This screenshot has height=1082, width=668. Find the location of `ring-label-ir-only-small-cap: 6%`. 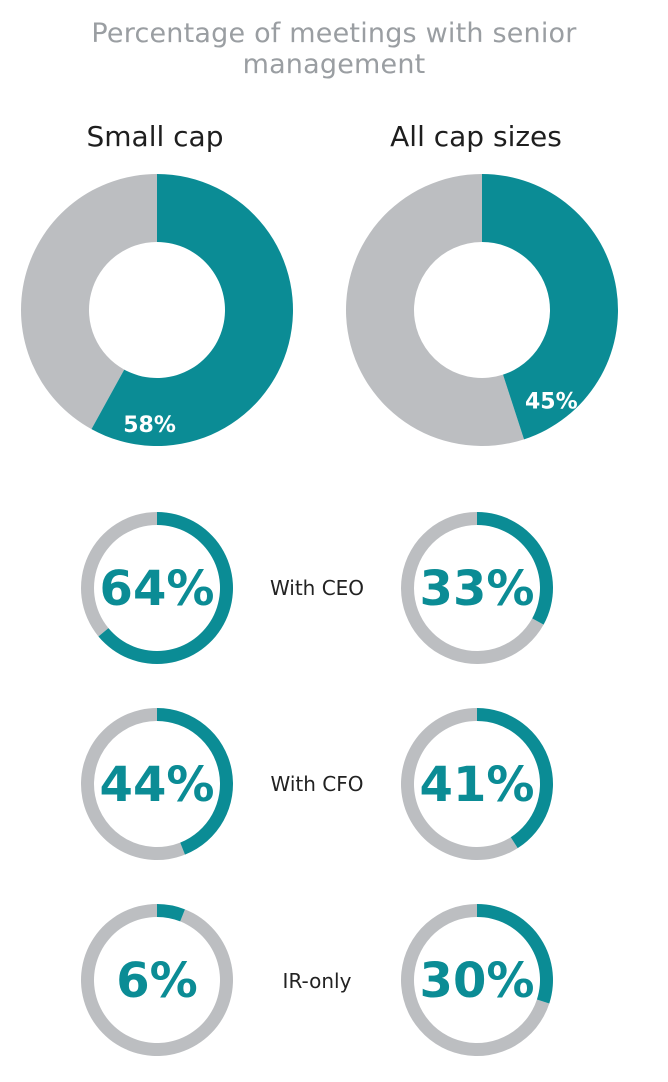

ring-label-ir-only-small-cap: 6% is located at coordinates (157, 981).